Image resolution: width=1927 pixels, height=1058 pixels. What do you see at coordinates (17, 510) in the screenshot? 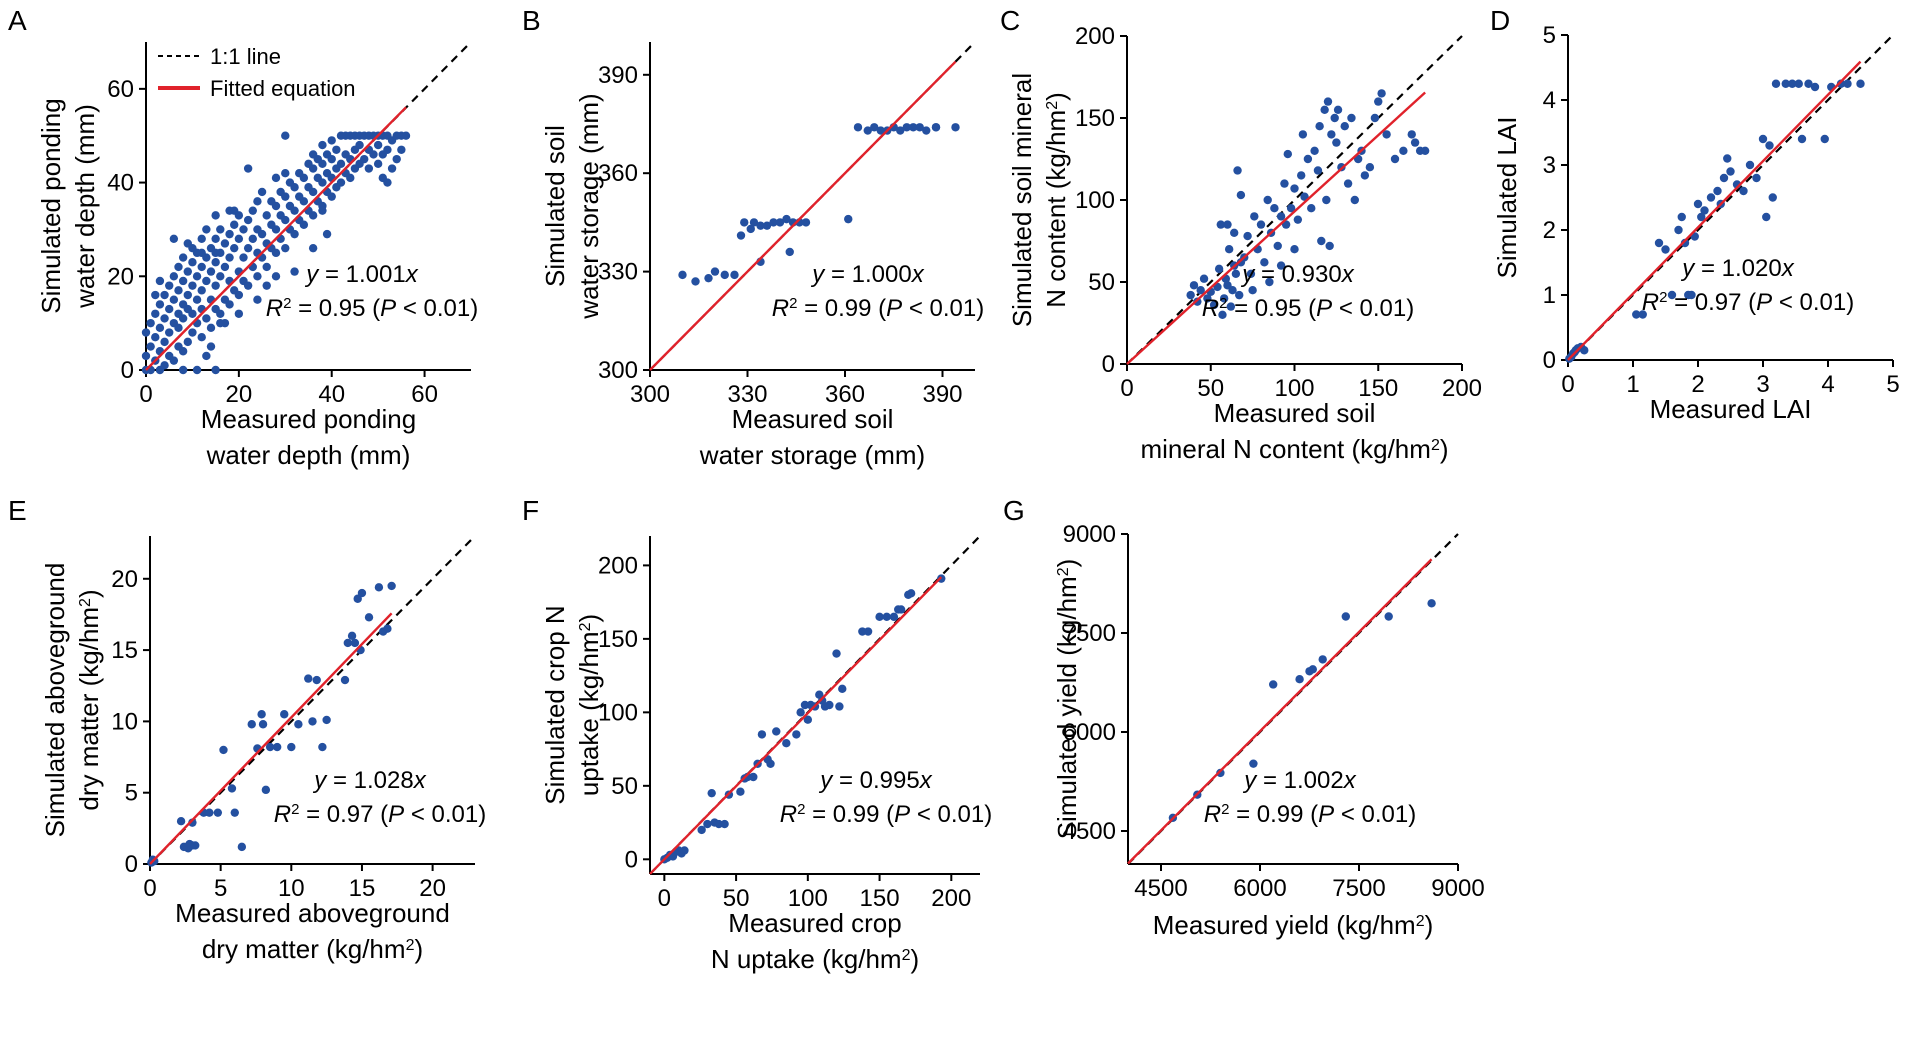
I see `panel-letter: E` at bounding box center [17, 510].